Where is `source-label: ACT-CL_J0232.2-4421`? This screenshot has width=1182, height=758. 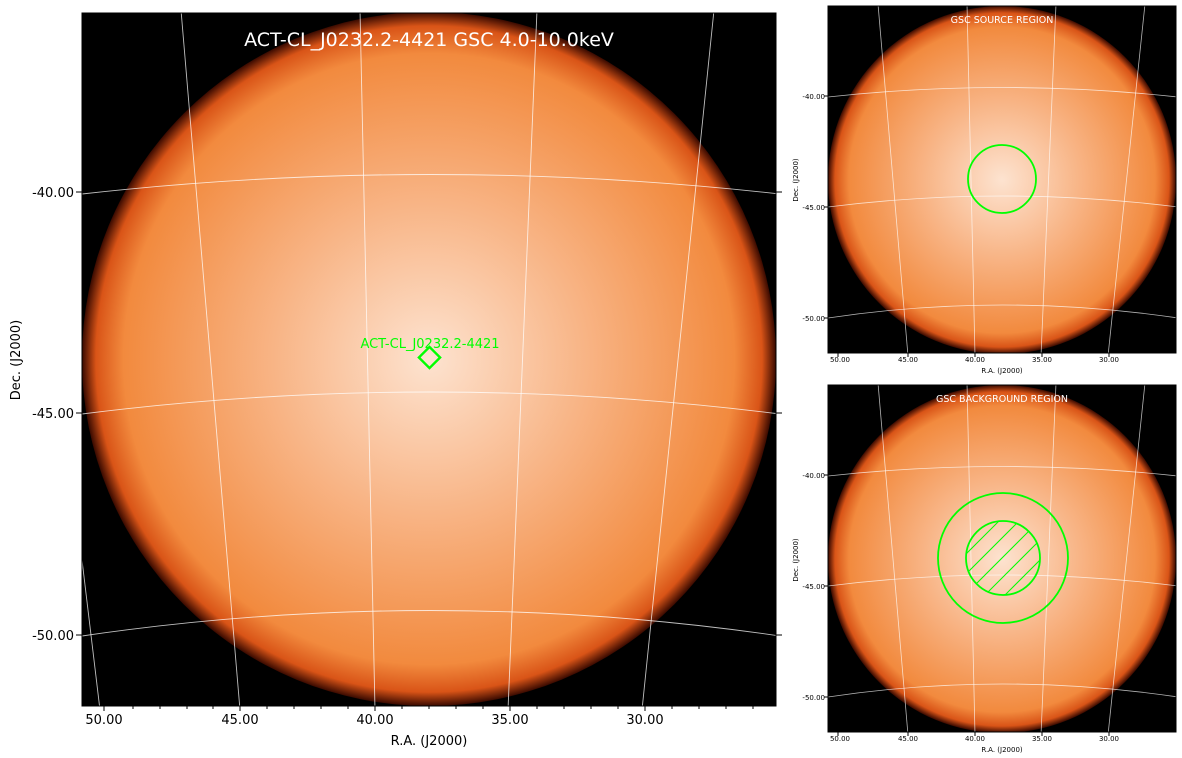 source-label: ACT-CL_J0232.2-4421 is located at coordinates (429, 344).